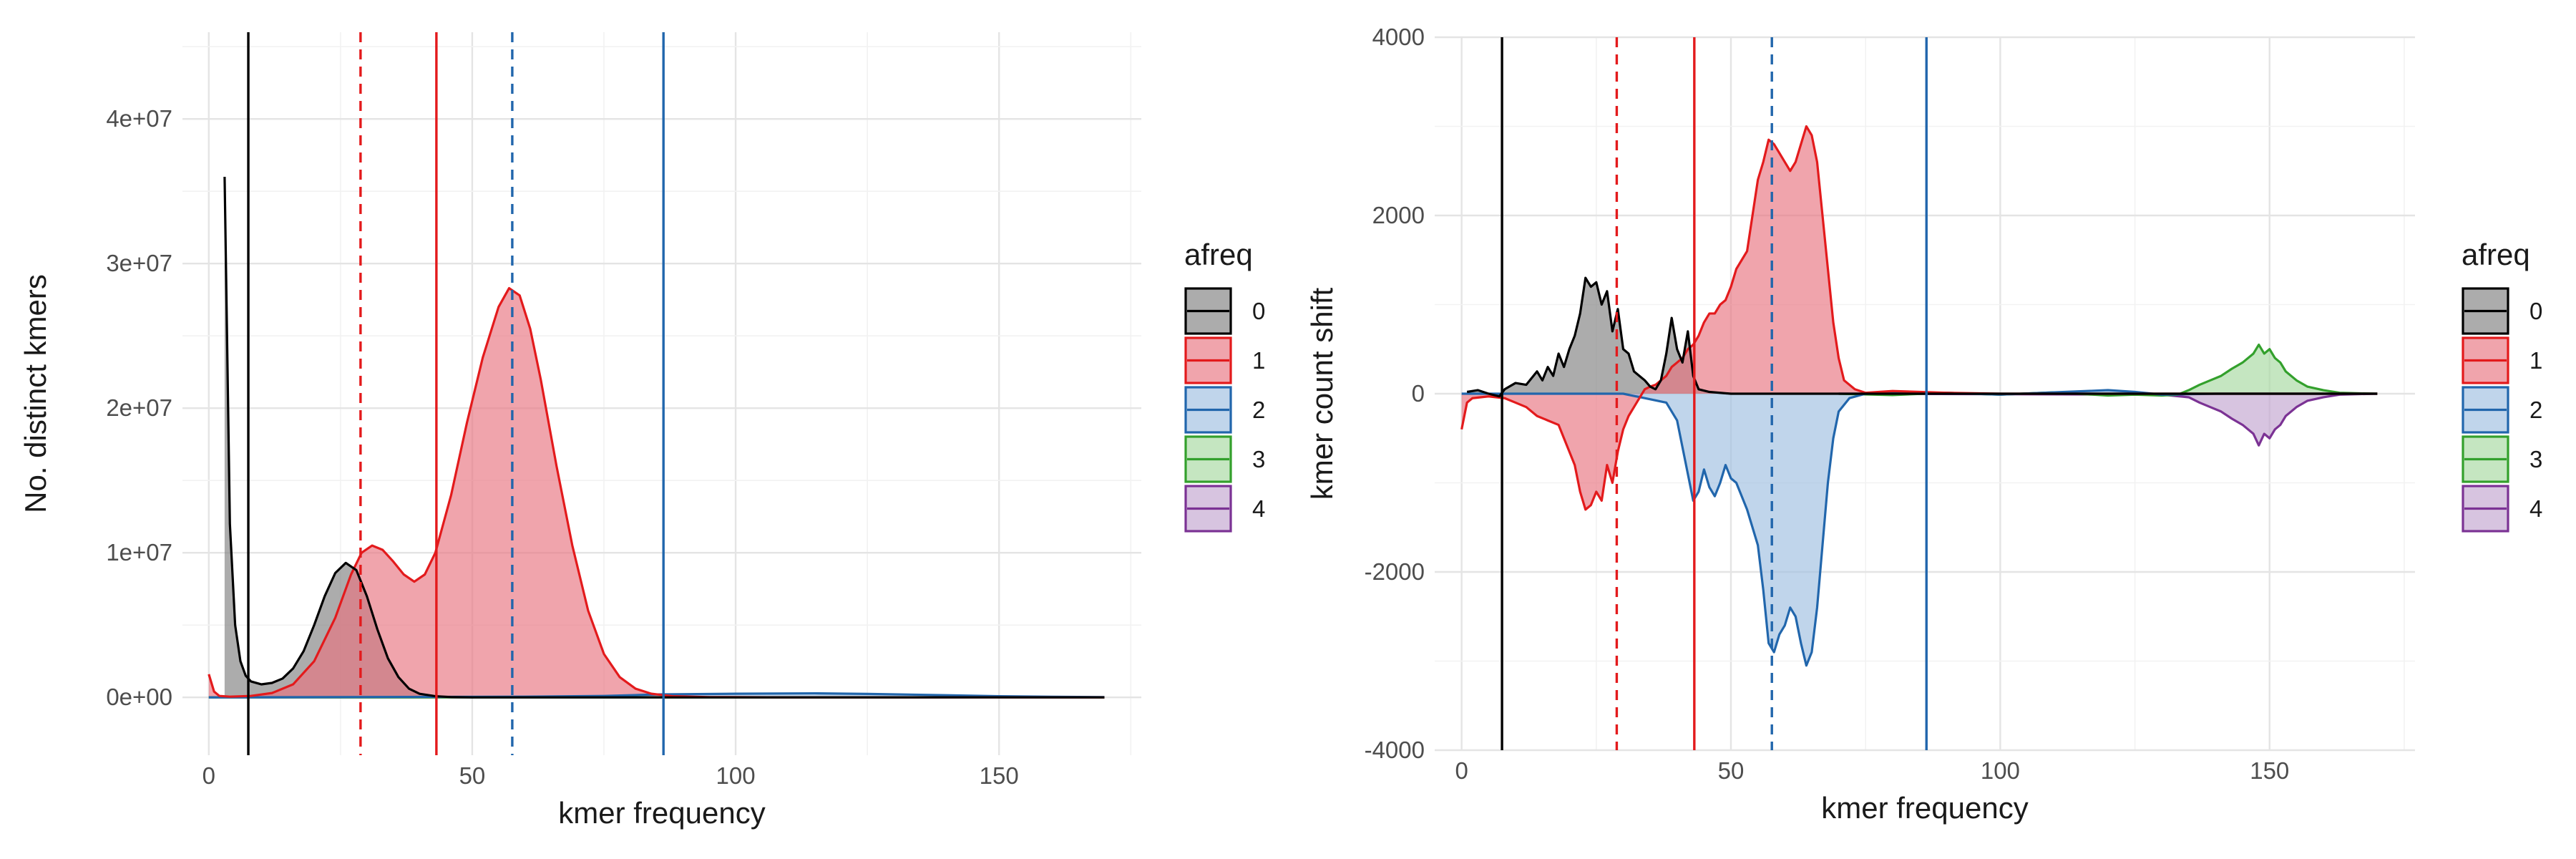  I want to click on chart-0-y-tick-label: 3e+07, so click(139, 263).